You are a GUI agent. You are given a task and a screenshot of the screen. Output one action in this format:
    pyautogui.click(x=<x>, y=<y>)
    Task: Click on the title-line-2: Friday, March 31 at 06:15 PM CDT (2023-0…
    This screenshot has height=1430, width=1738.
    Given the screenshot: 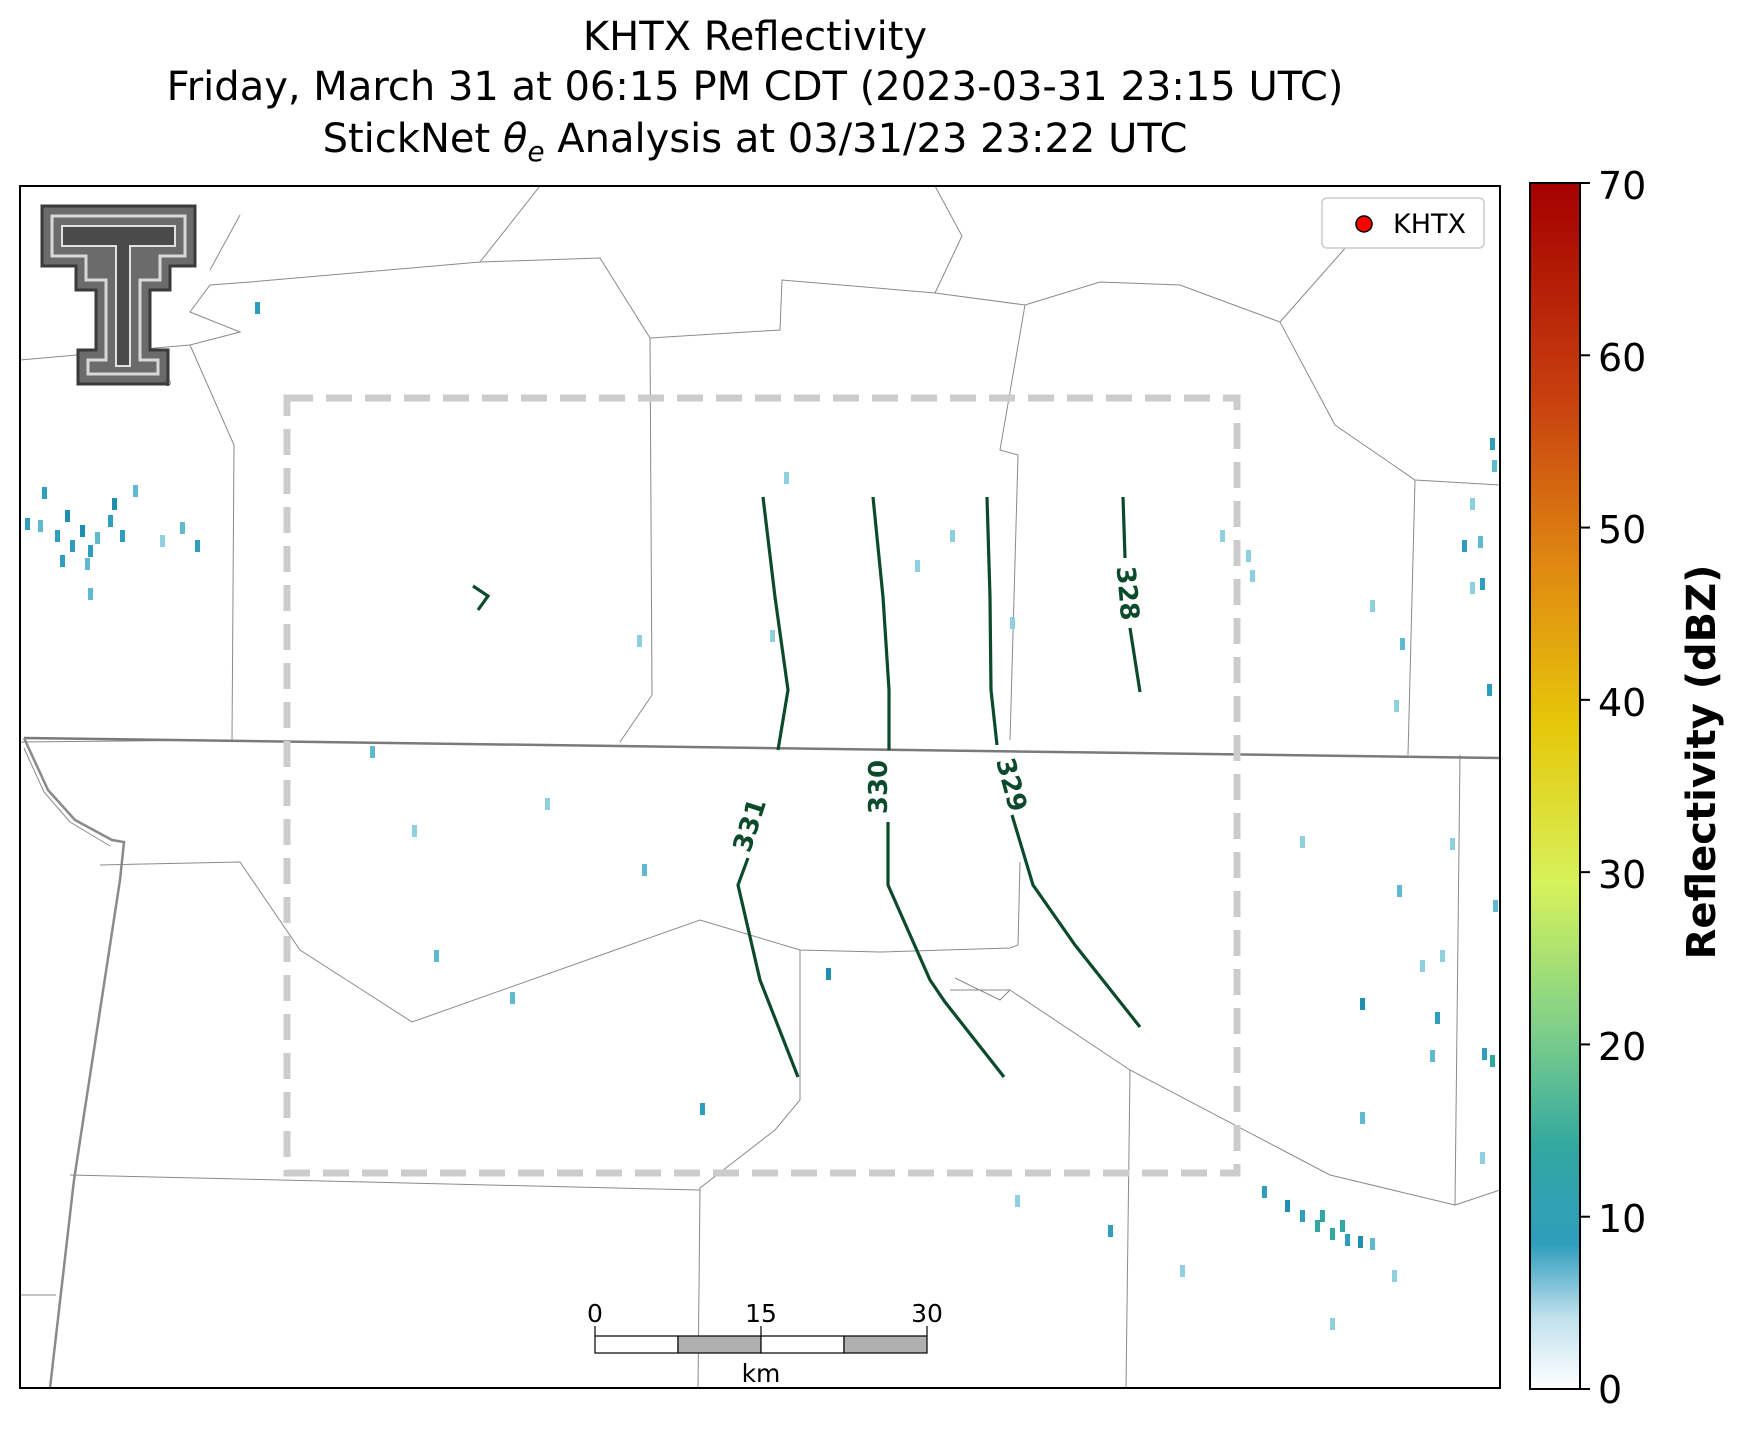 What is the action you would take?
    pyautogui.click(x=755, y=87)
    